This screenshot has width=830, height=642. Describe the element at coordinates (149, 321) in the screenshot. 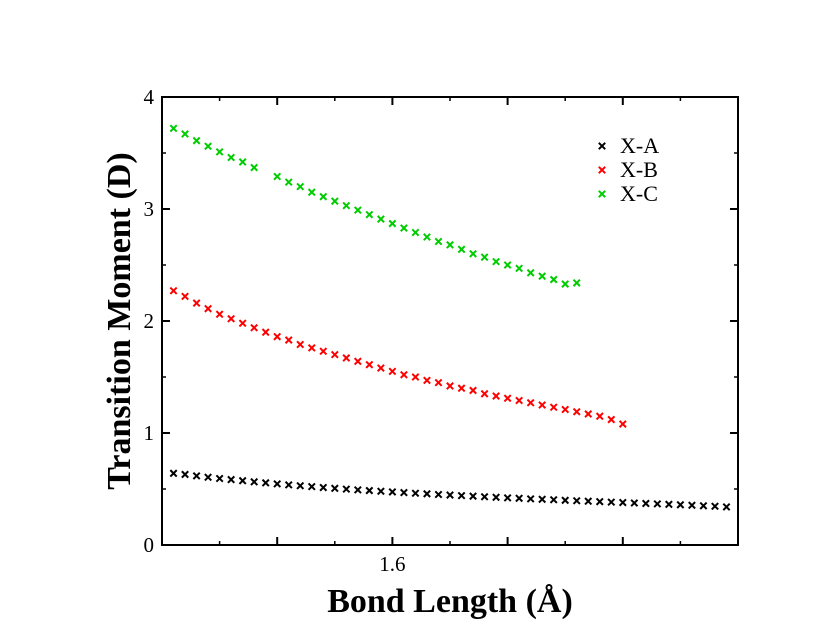

I see `y-tick-label: 2` at that location.